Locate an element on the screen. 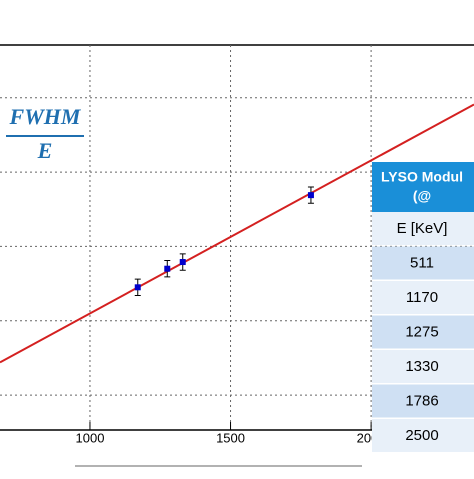  table-header-text: (@ is located at coordinates (422, 196).